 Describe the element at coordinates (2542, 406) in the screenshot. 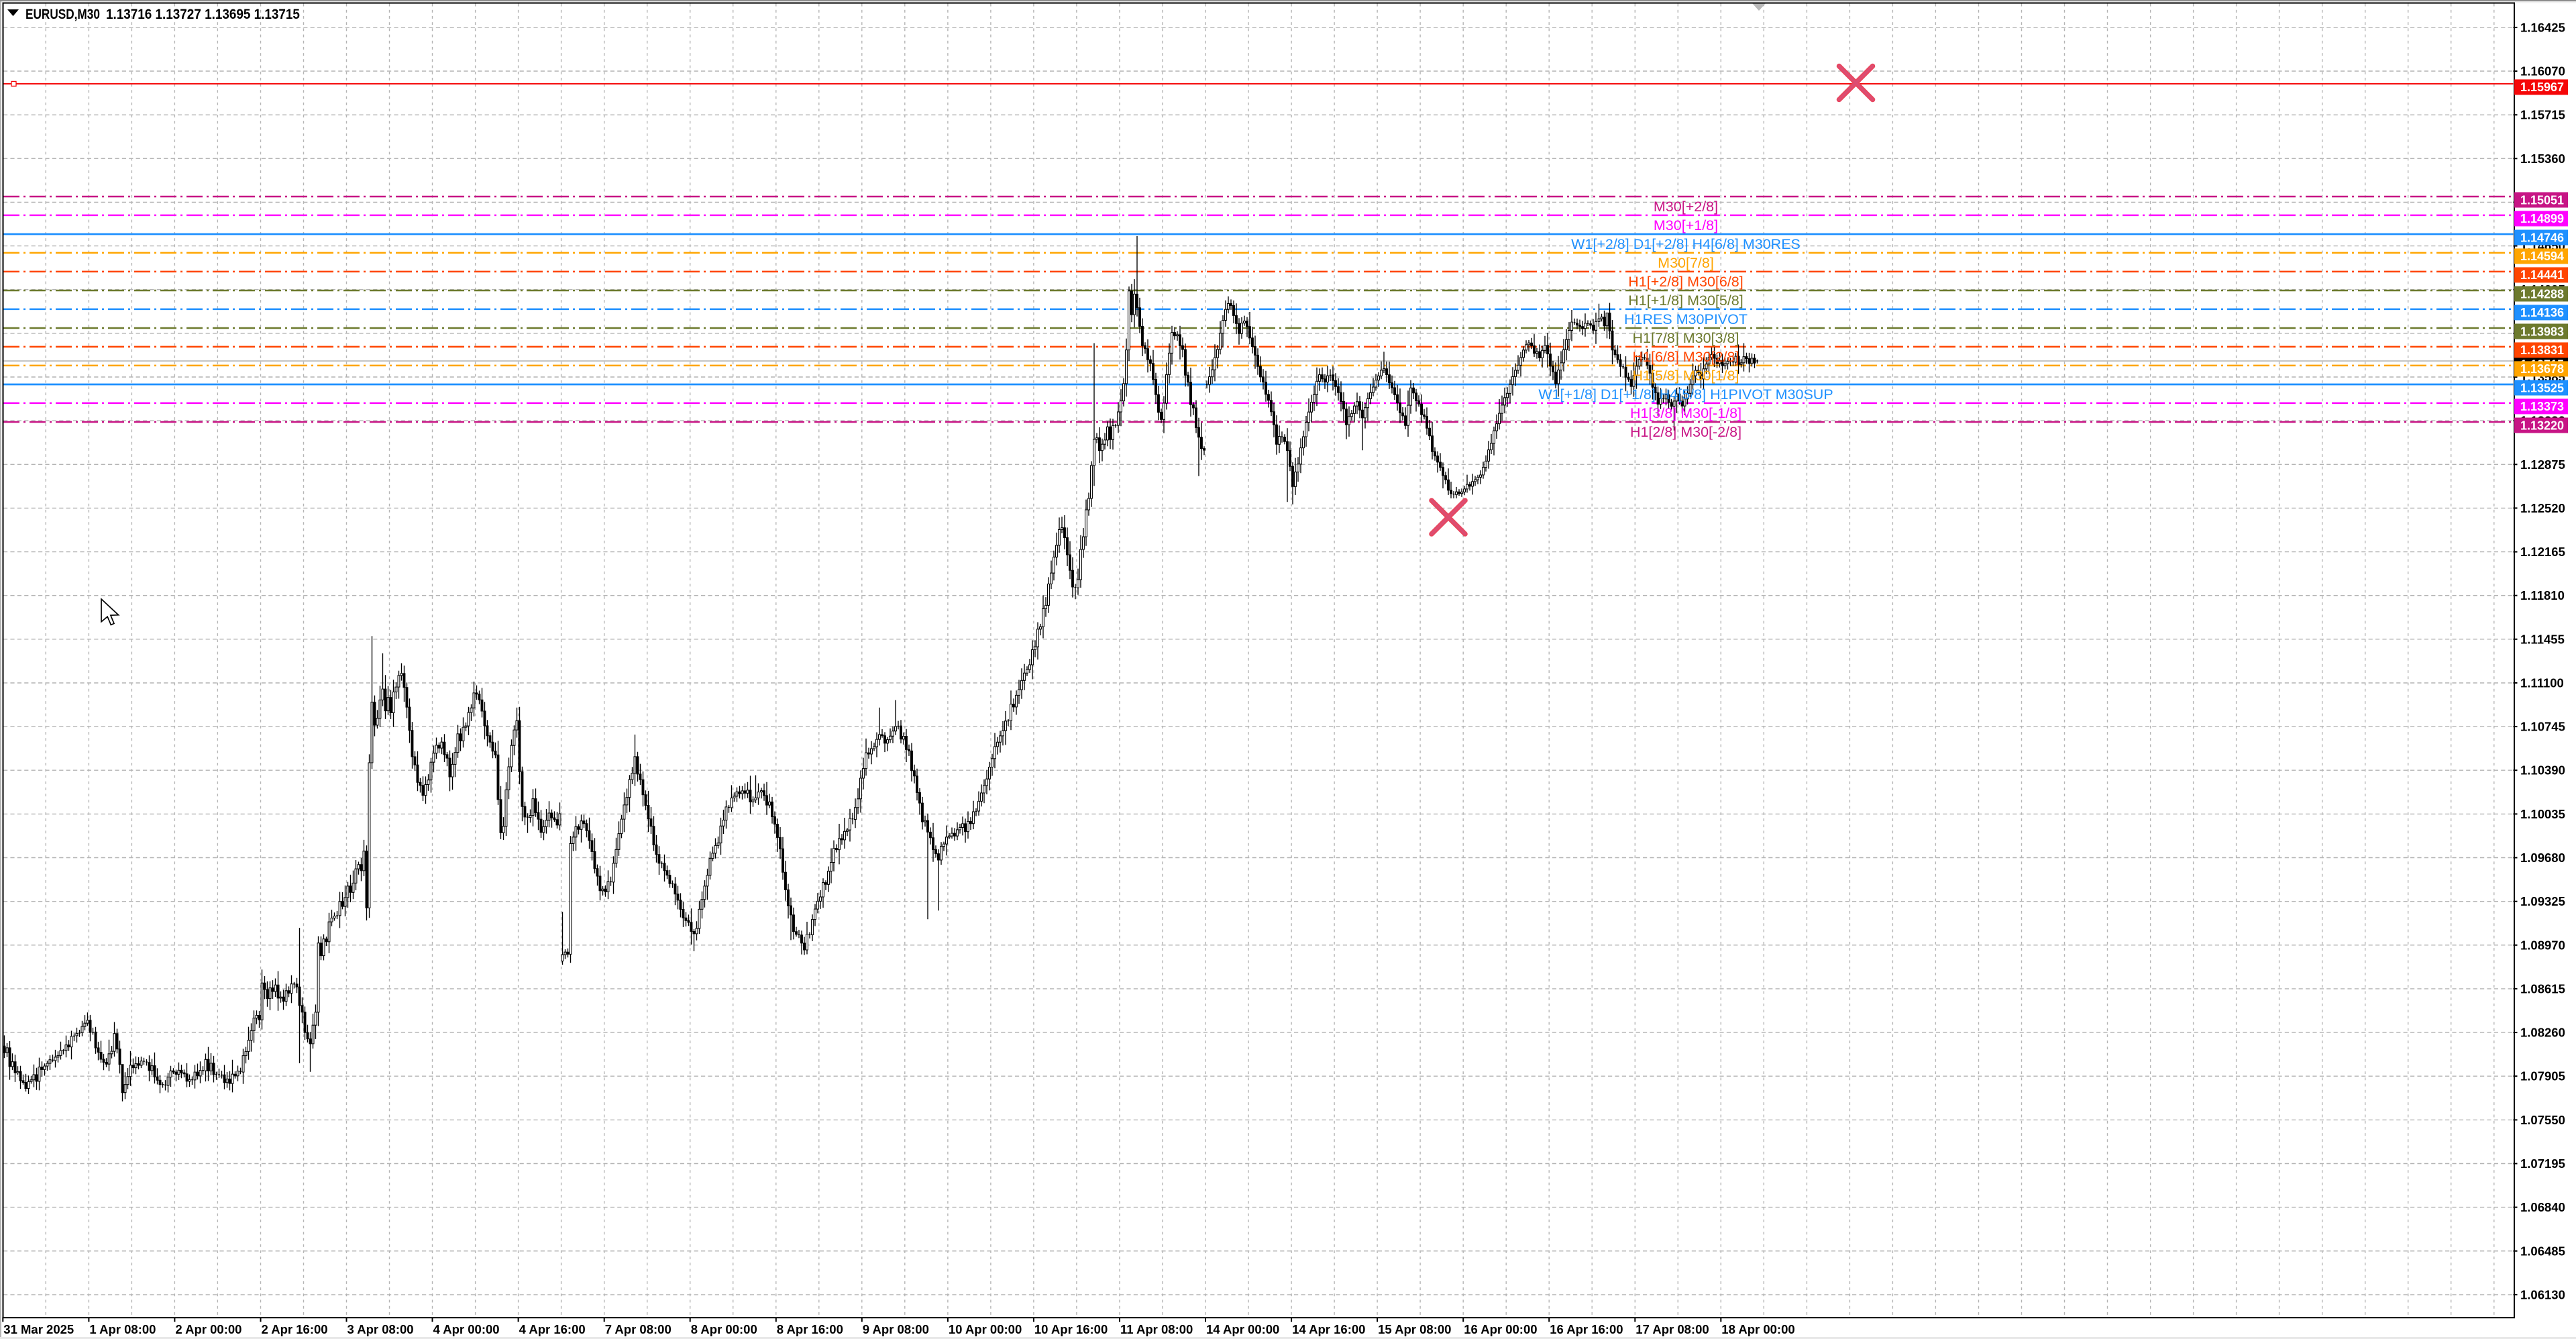

I see `svg-text: 1.13373` at that location.